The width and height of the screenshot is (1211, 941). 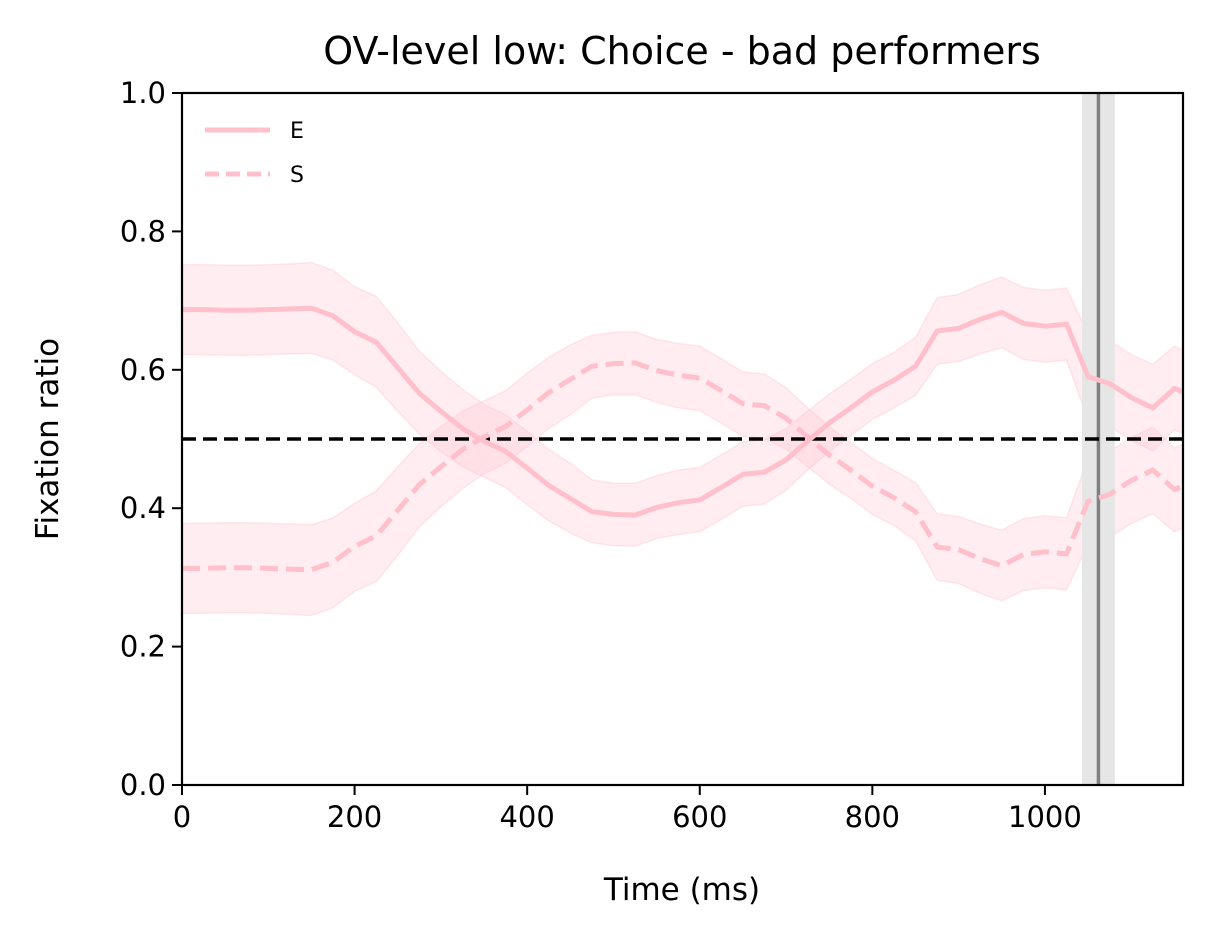 I want to click on y-axis: 0.0 0.2 0.4 0.6 0.8 1.0, so click(x=151, y=439).